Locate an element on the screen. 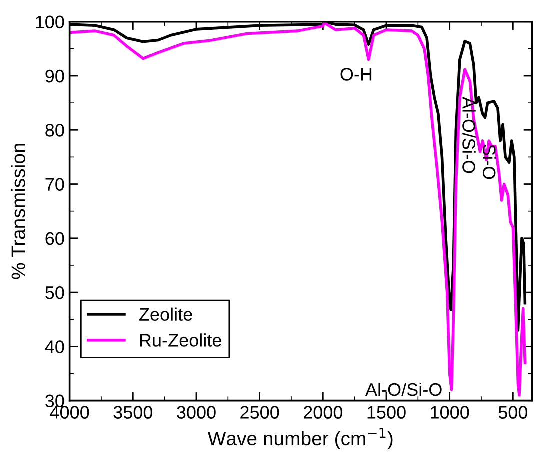 Image resolution: width=537 pixels, height=465 pixels. legend-label: Zeolite is located at coordinates (166, 315).